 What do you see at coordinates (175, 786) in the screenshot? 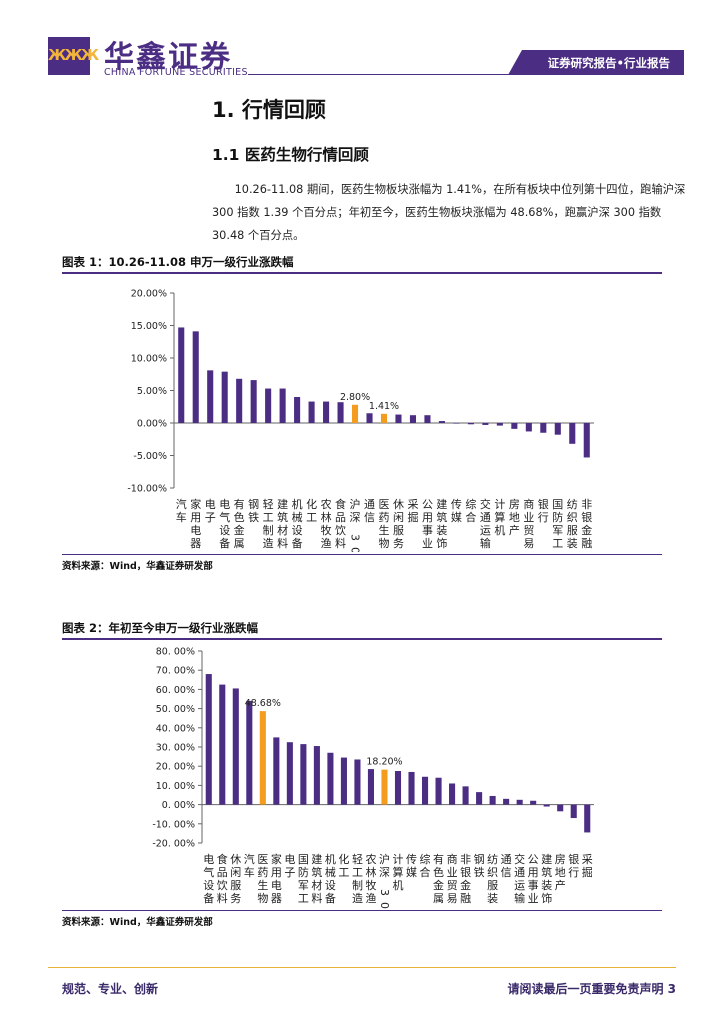
I see `y-tick-label: 10. 00%` at bounding box center [175, 786].